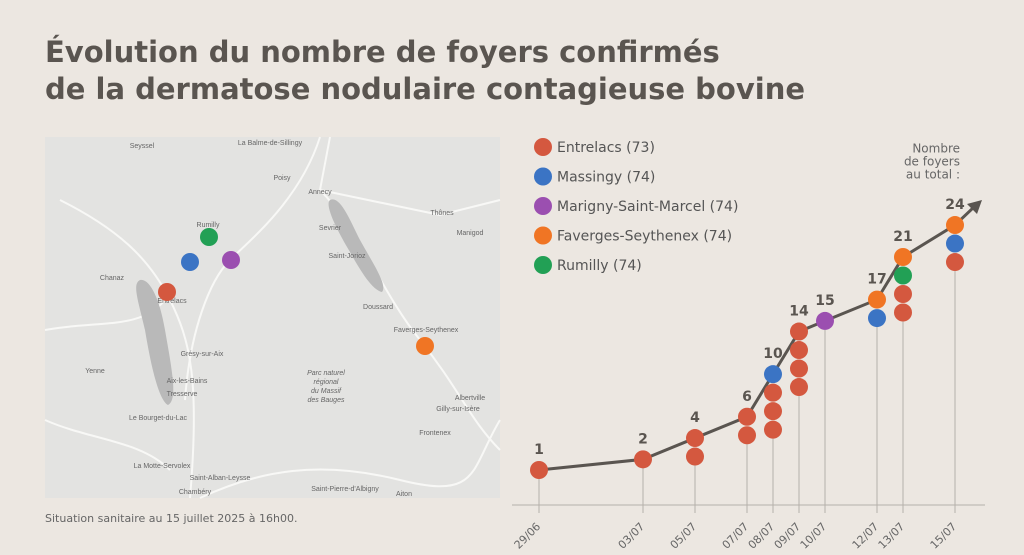 This screenshot has width=1024, height=555. What do you see at coordinates (326, 391) in the screenshot?
I see `park-label: du Massif` at bounding box center [326, 391].